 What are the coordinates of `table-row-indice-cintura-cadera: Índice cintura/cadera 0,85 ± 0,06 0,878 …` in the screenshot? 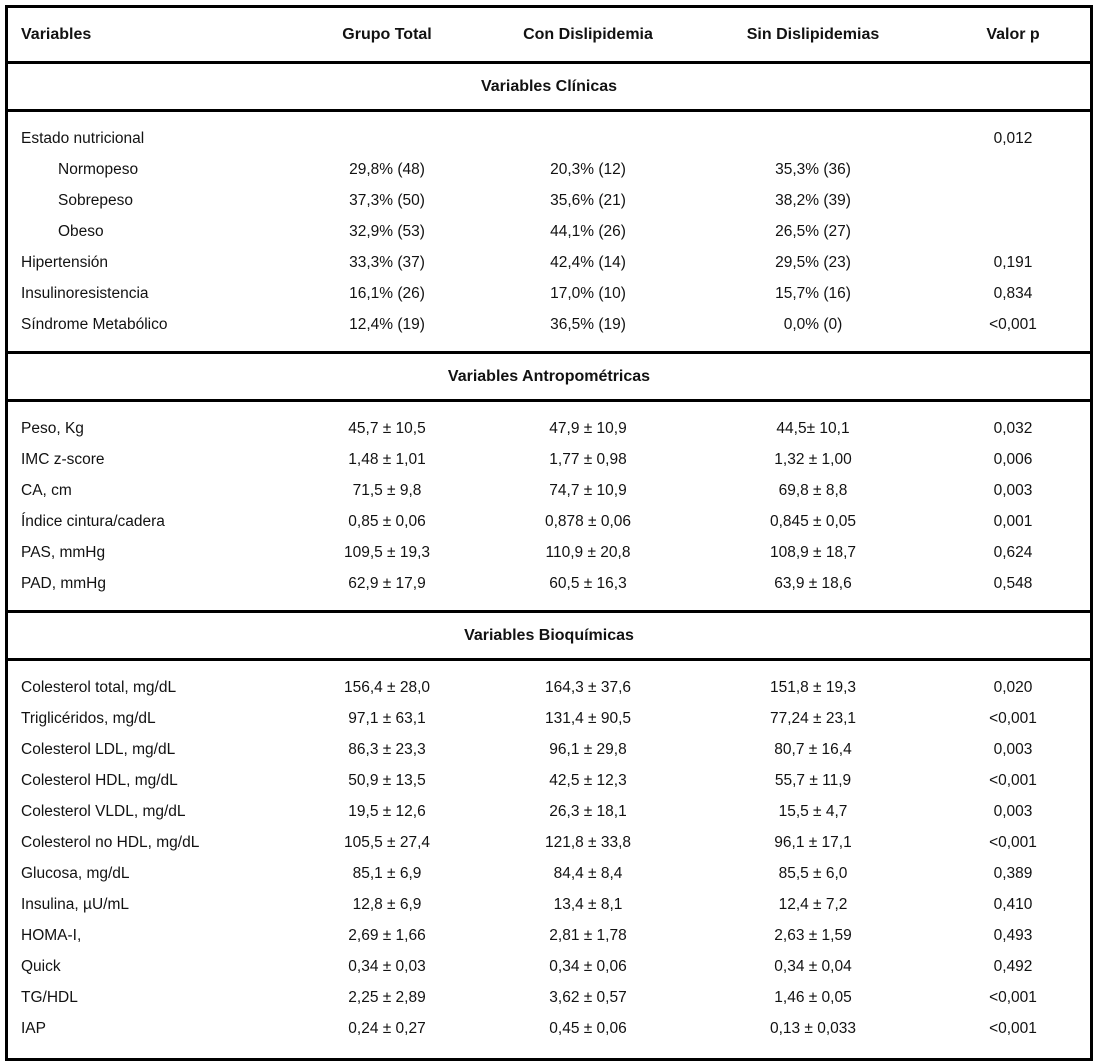 It's located at (549, 521).